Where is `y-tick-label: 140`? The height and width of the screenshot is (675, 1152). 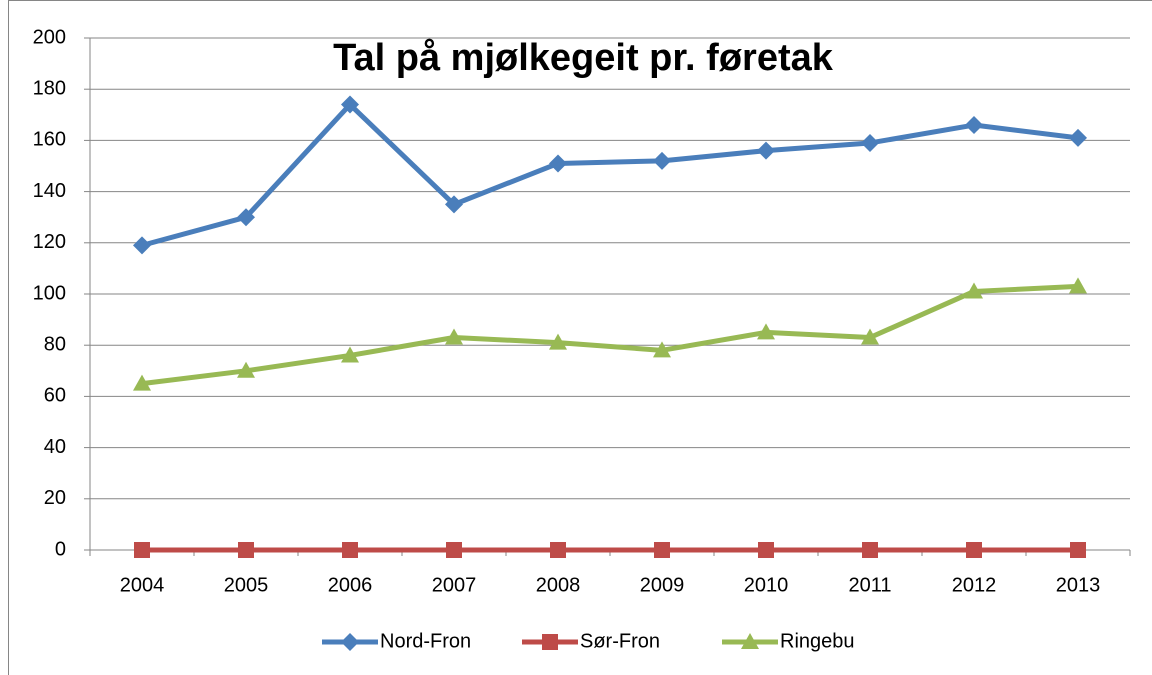
y-tick-label: 140 is located at coordinates (49, 191).